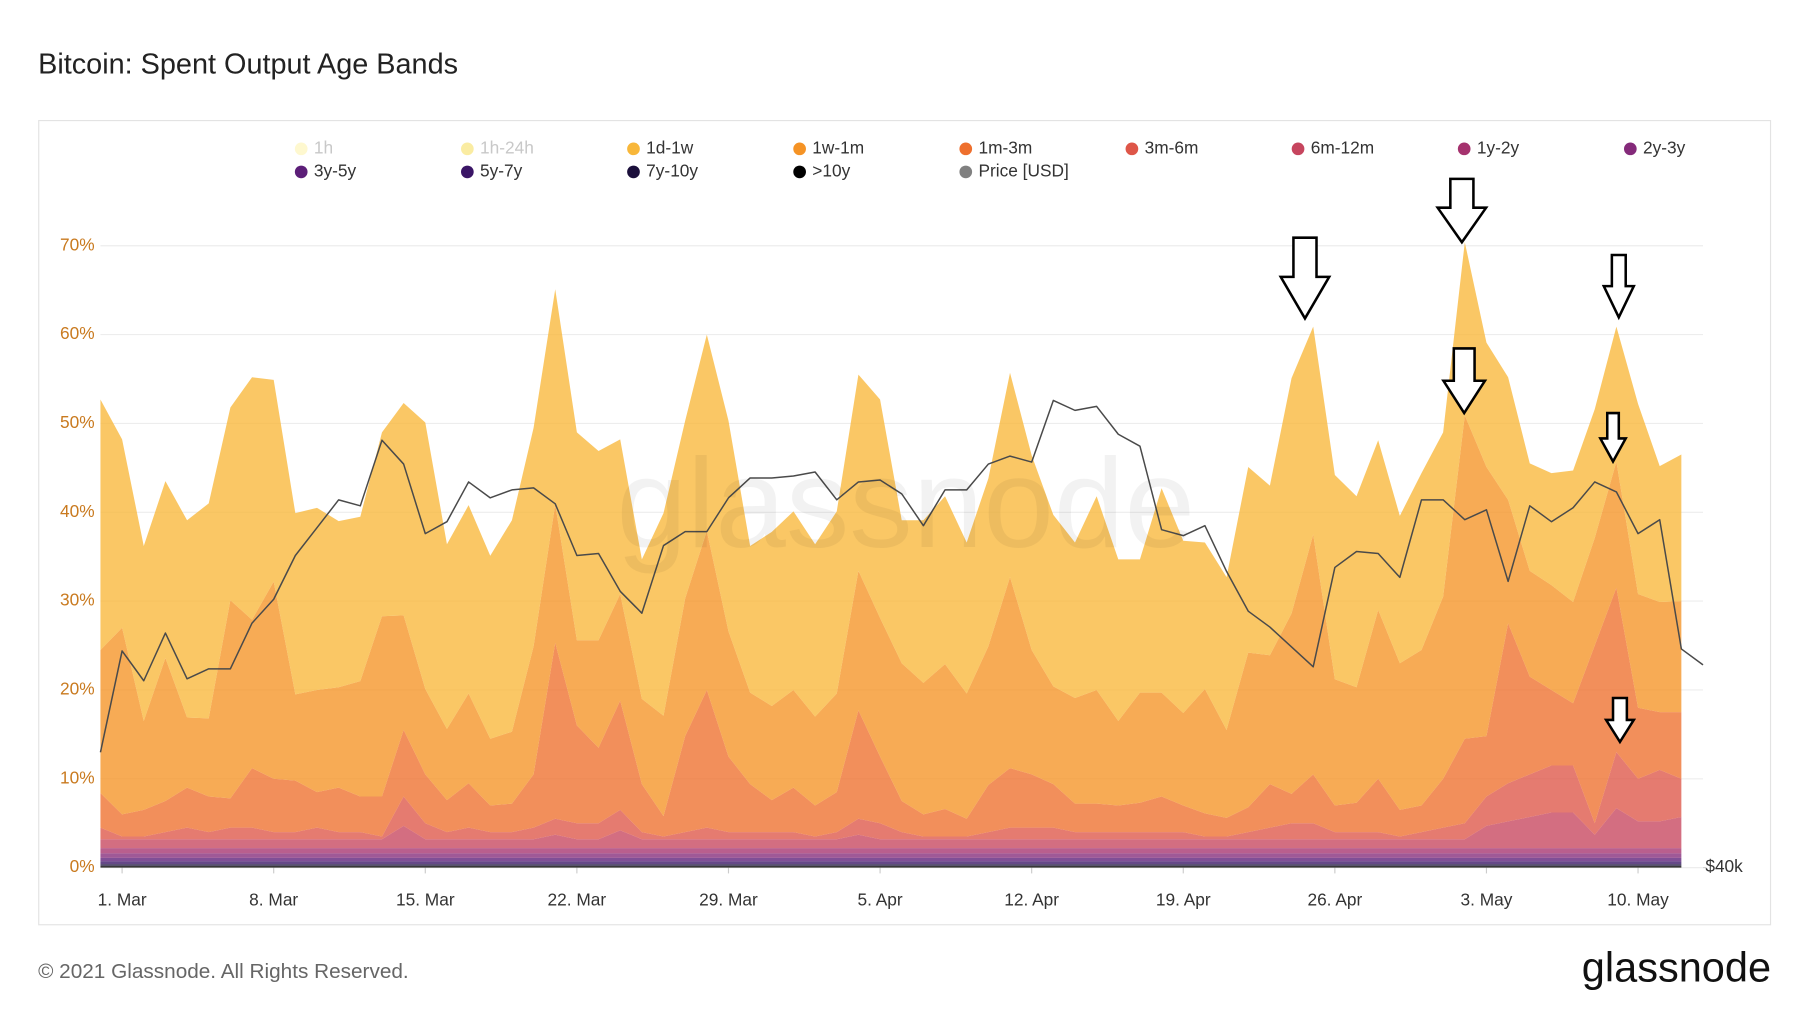 This screenshot has width=1800, height=1013. I want to click on x-tick-label: 22. Mar, so click(577, 900).